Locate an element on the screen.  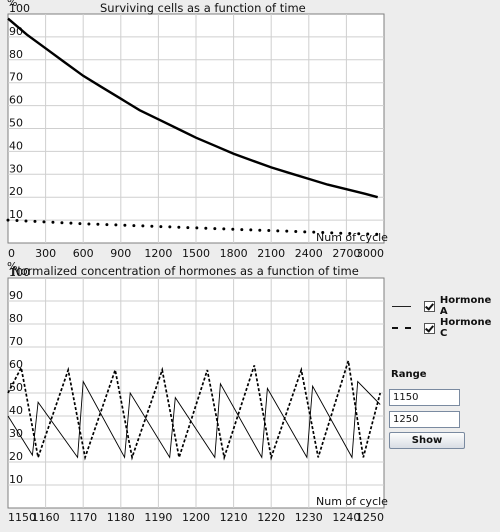
x-tick-label: 1500 is located at coordinates (196, 253).